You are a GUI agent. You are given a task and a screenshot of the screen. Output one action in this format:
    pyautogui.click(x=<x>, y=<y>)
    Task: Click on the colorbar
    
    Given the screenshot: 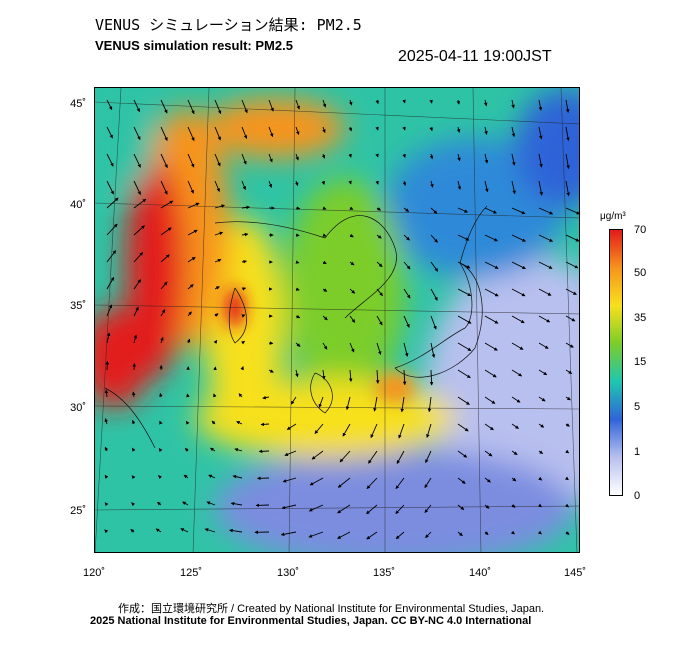 What is the action you would take?
    pyautogui.click(x=616, y=362)
    